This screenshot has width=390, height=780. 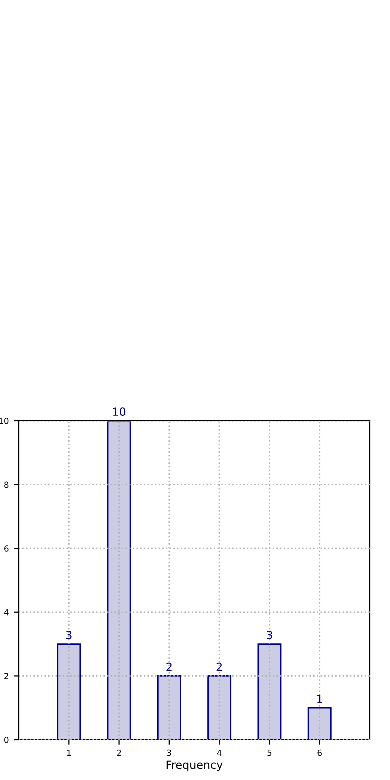 What do you see at coordinates (4, 421) in the screenshot?
I see `y-tick-label: 10` at bounding box center [4, 421].